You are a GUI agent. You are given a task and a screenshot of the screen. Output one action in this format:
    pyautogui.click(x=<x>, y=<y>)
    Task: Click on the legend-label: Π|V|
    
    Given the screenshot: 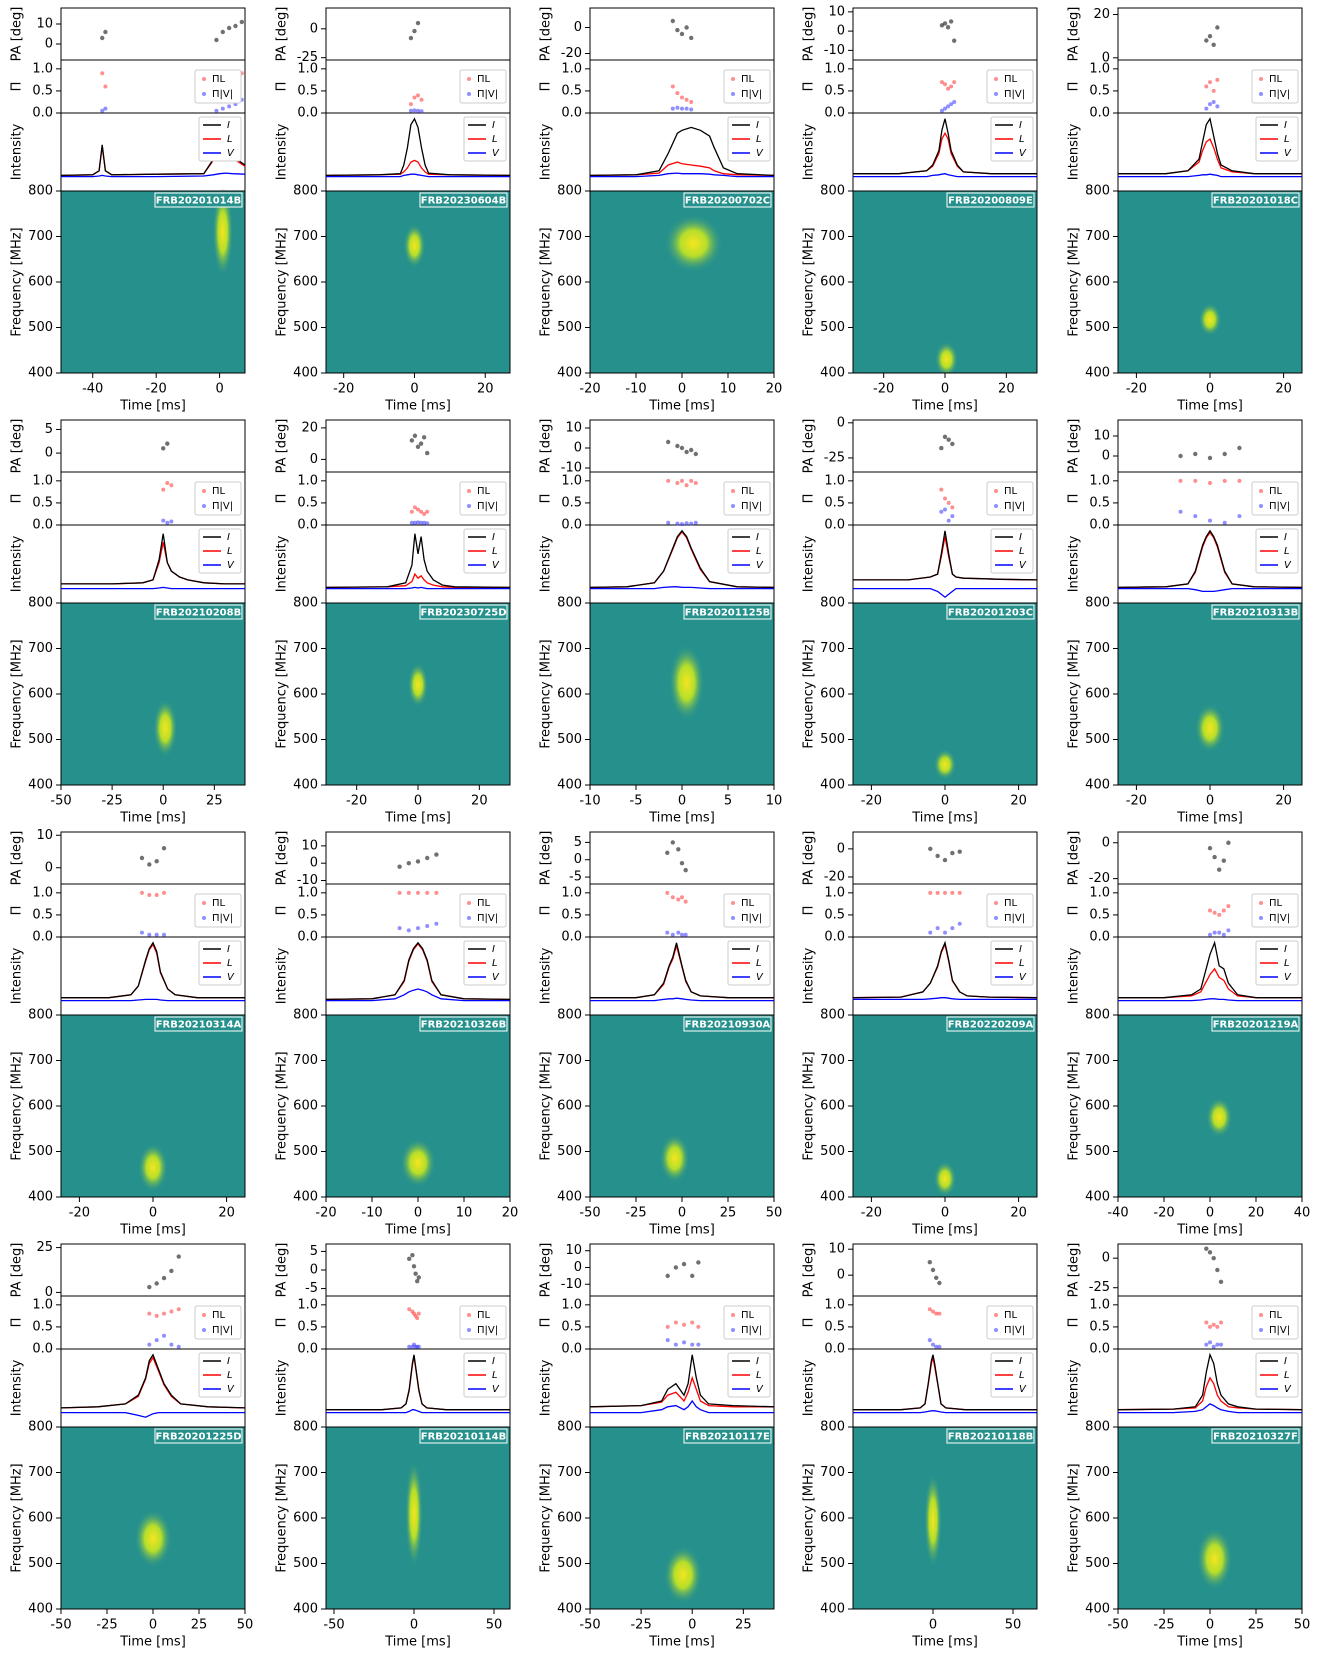 What is the action you would take?
    pyautogui.click(x=751, y=918)
    